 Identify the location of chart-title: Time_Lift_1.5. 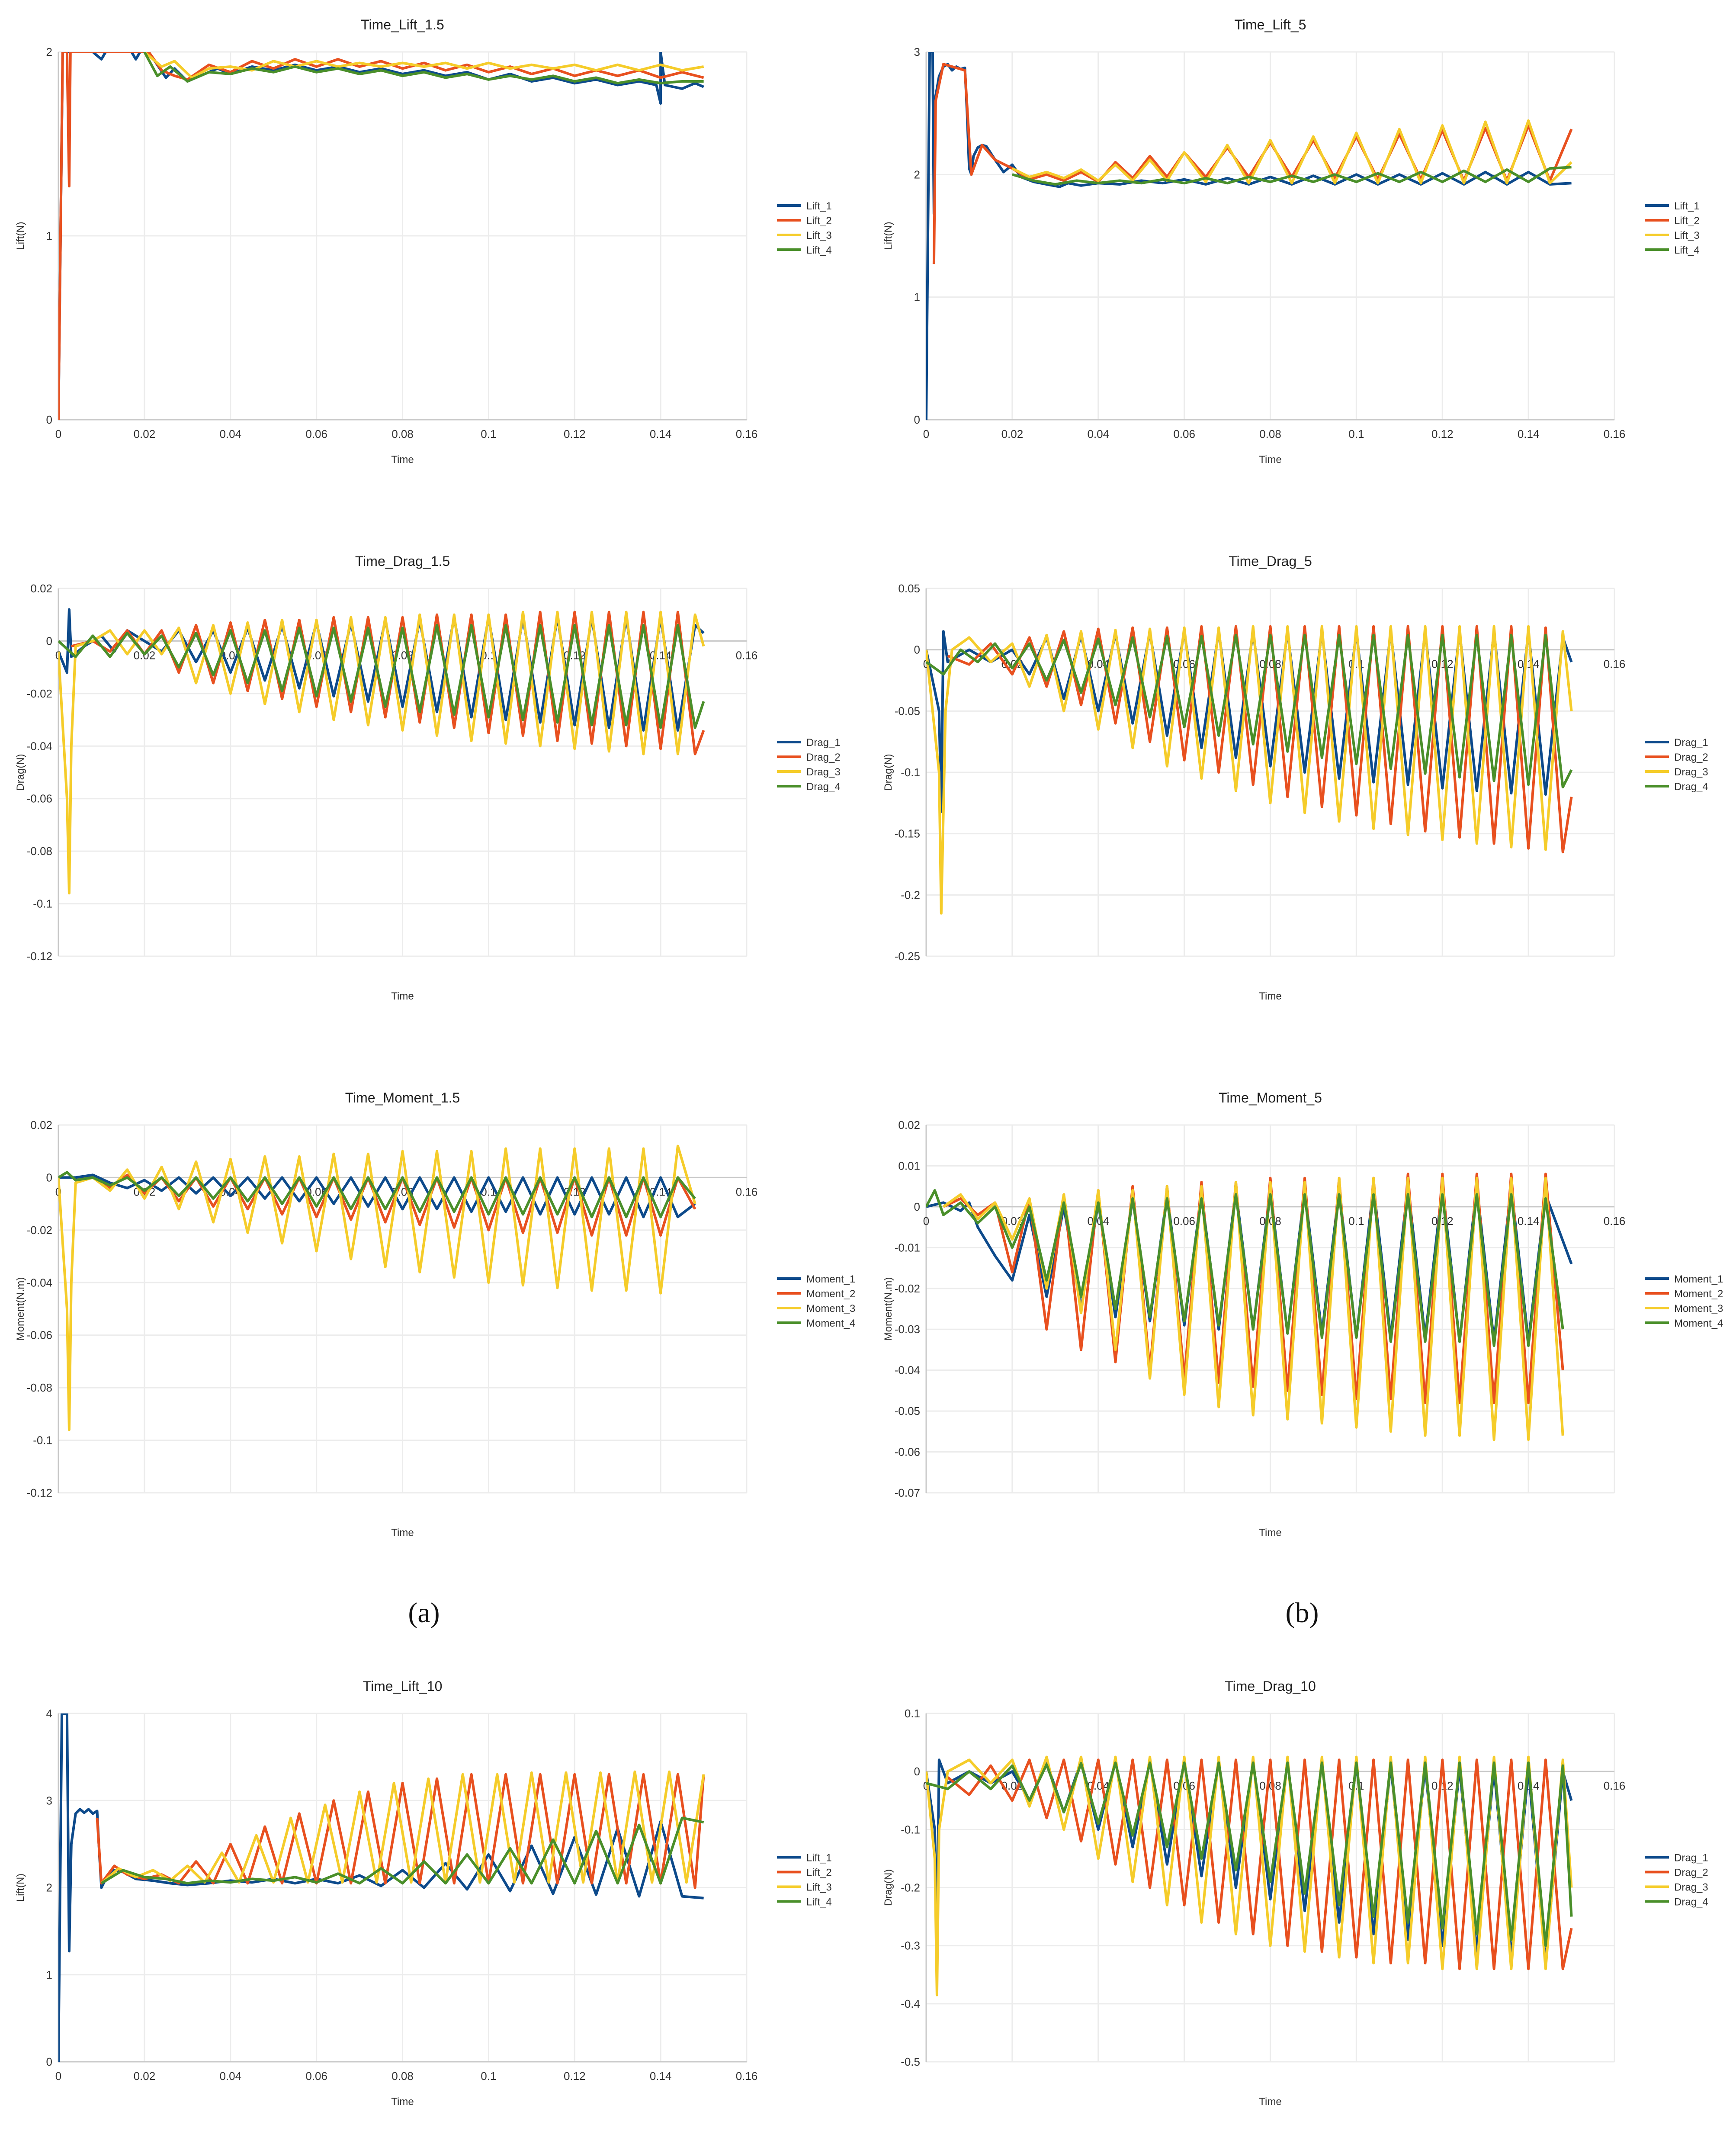
(402, 25).